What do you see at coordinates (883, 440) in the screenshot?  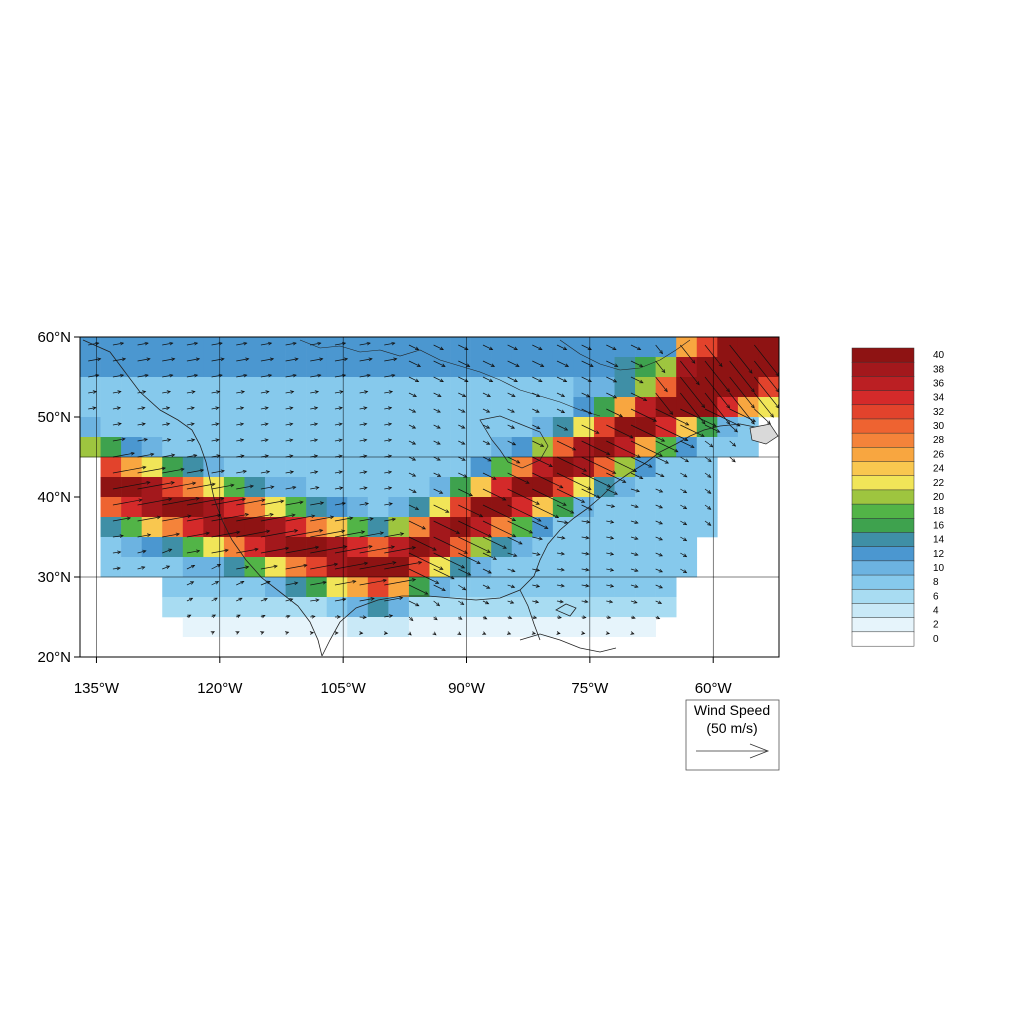 I see `colorbar-swatch` at bounding box center [883, 440].